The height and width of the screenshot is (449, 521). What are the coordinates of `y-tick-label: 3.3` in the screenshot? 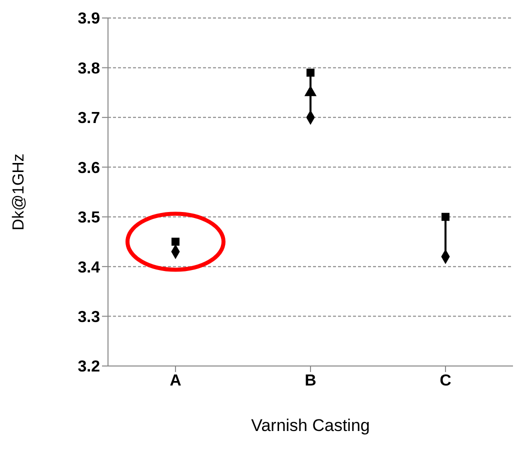 It's located at (89, 317).